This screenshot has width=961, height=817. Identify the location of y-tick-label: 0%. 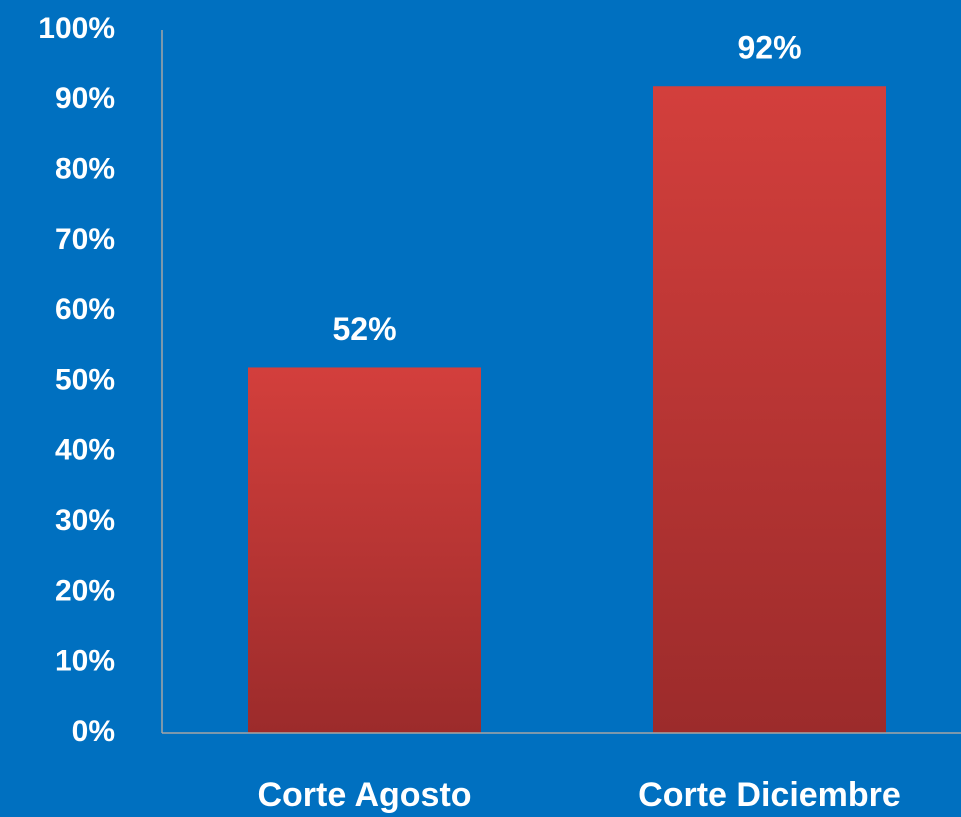
(93, 731).